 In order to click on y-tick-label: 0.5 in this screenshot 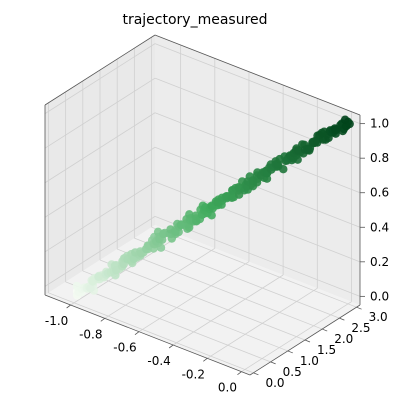, I will do `click(292, 372)`.